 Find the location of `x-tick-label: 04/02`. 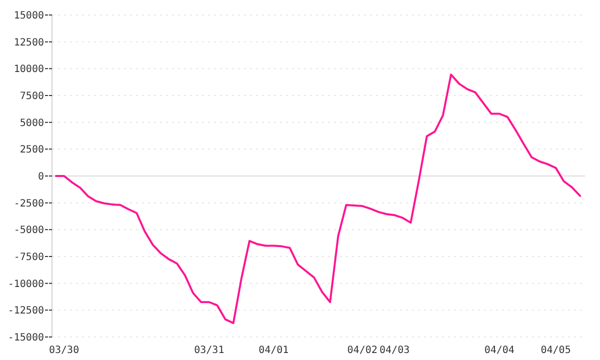

x-tick-label: 04/02 is located at coordinates (362, 350).